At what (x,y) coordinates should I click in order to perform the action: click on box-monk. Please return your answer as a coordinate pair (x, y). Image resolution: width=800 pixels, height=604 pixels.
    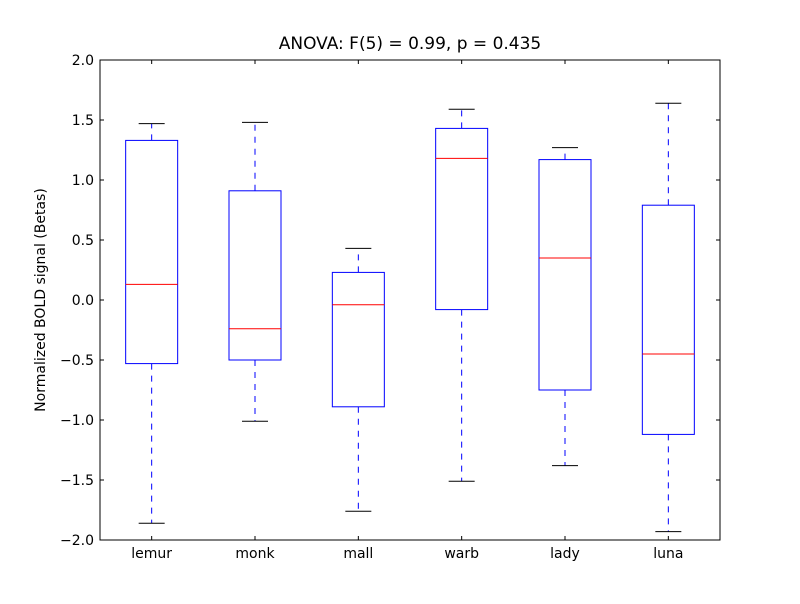
    Looking at the image, I should click on (255, 271).